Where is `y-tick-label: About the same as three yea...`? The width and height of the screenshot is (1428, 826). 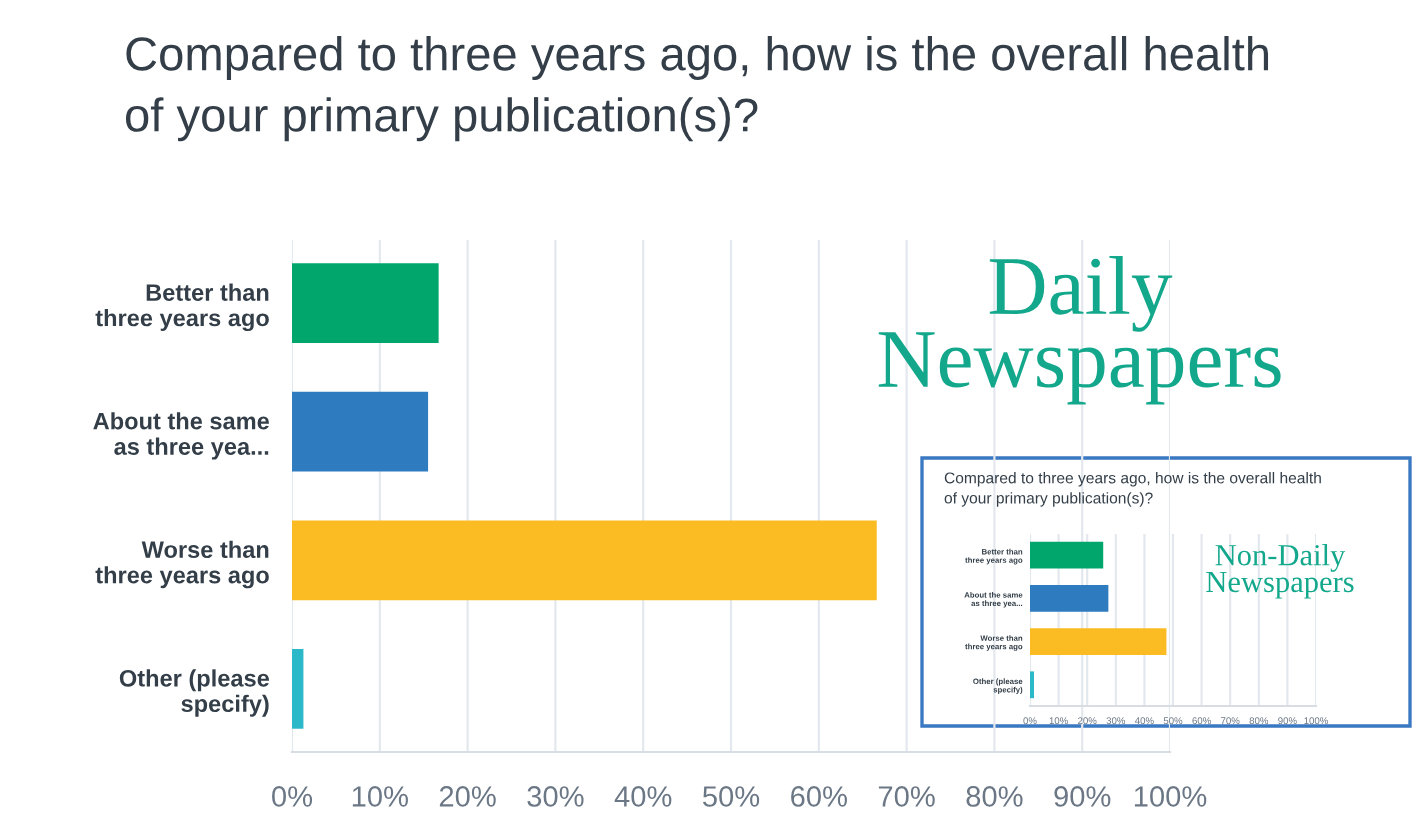
y-tick-label: About the same as three yea... is located at coordinates (181, 436).